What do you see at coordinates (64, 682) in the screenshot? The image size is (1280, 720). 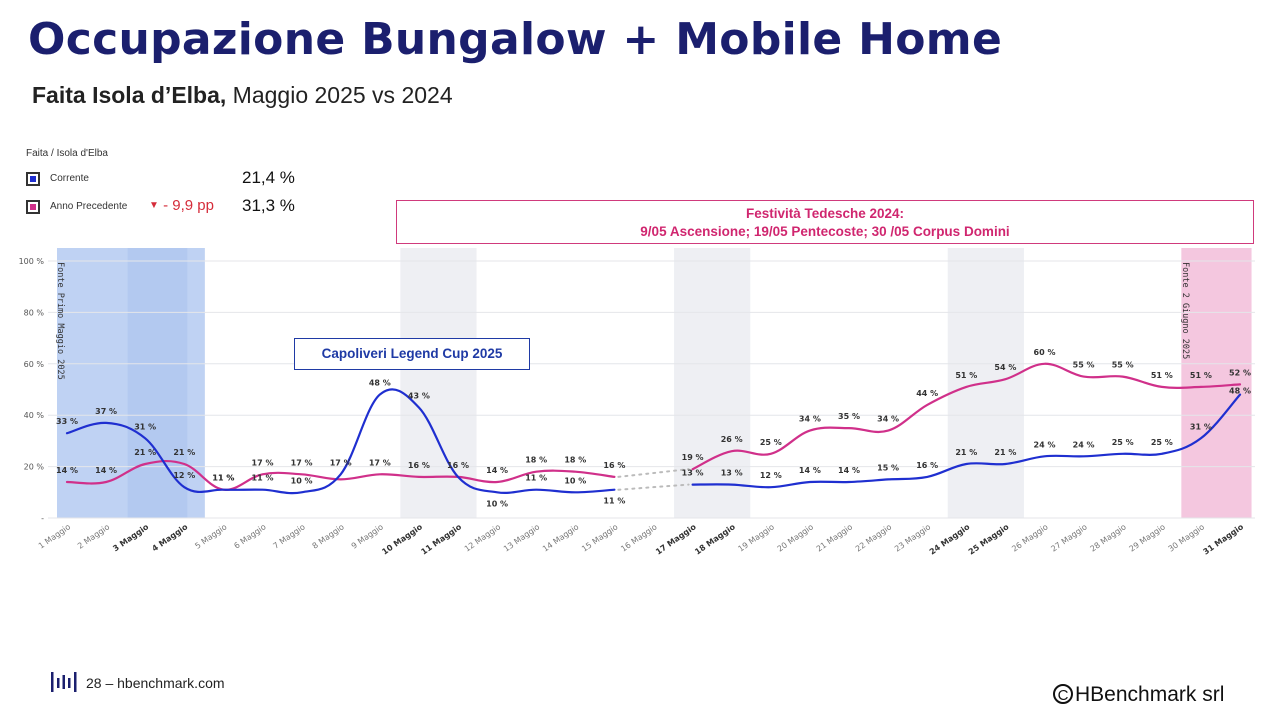 I see `hbenchmark-logo-icon` at bounding box center [64, 682].